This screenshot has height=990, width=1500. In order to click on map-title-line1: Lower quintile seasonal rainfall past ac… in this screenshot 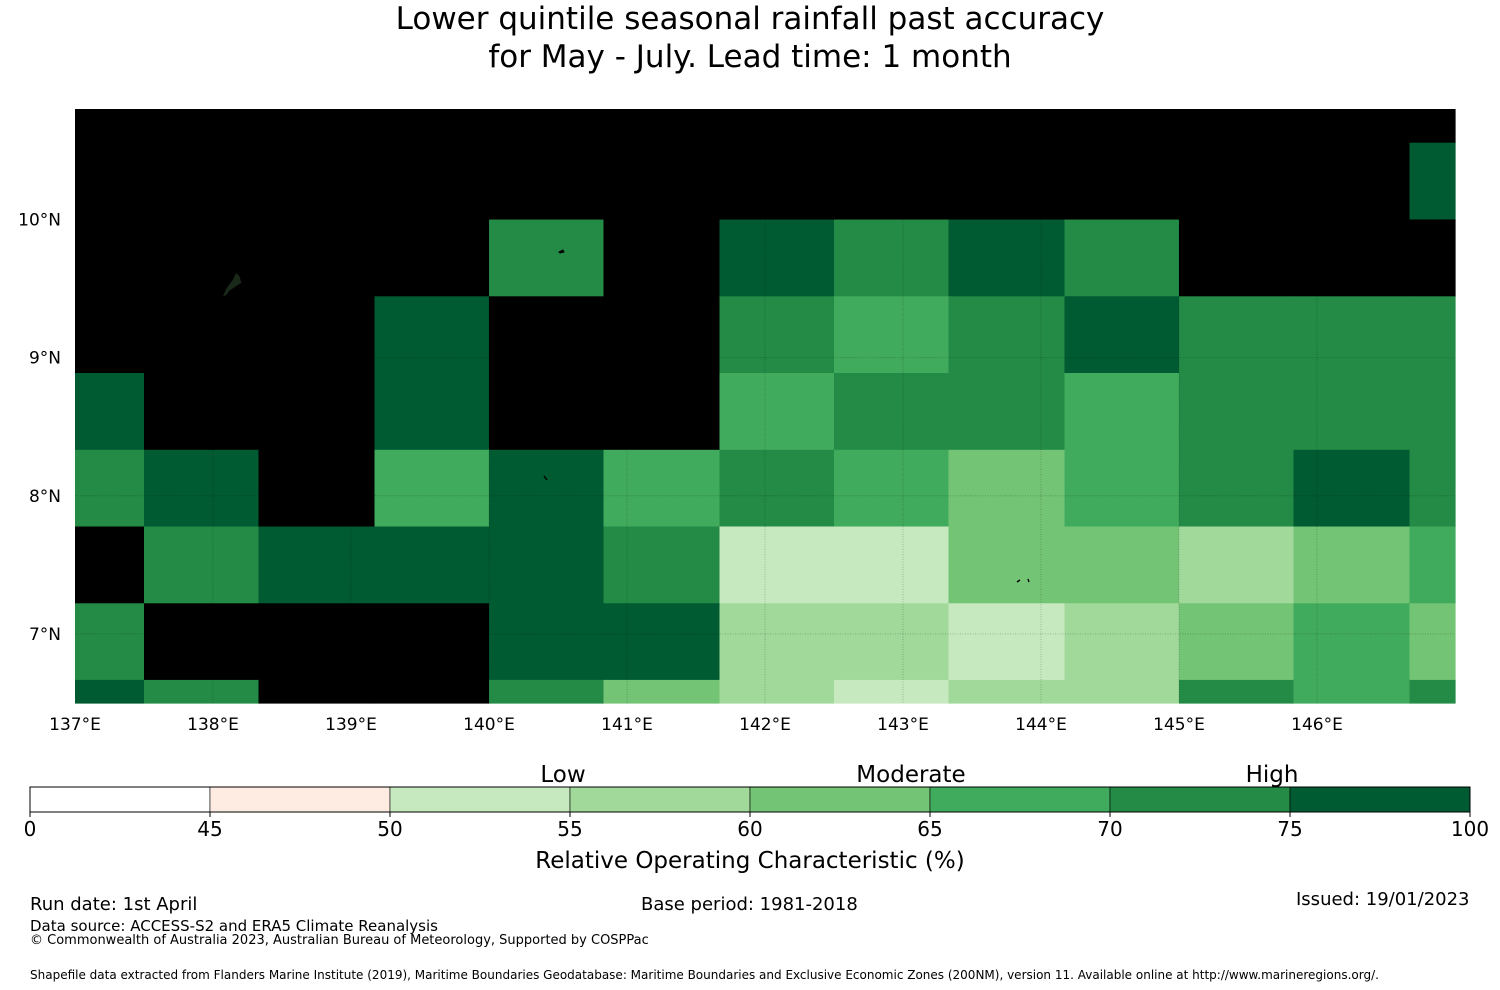, I will do `click(750, 19)`.